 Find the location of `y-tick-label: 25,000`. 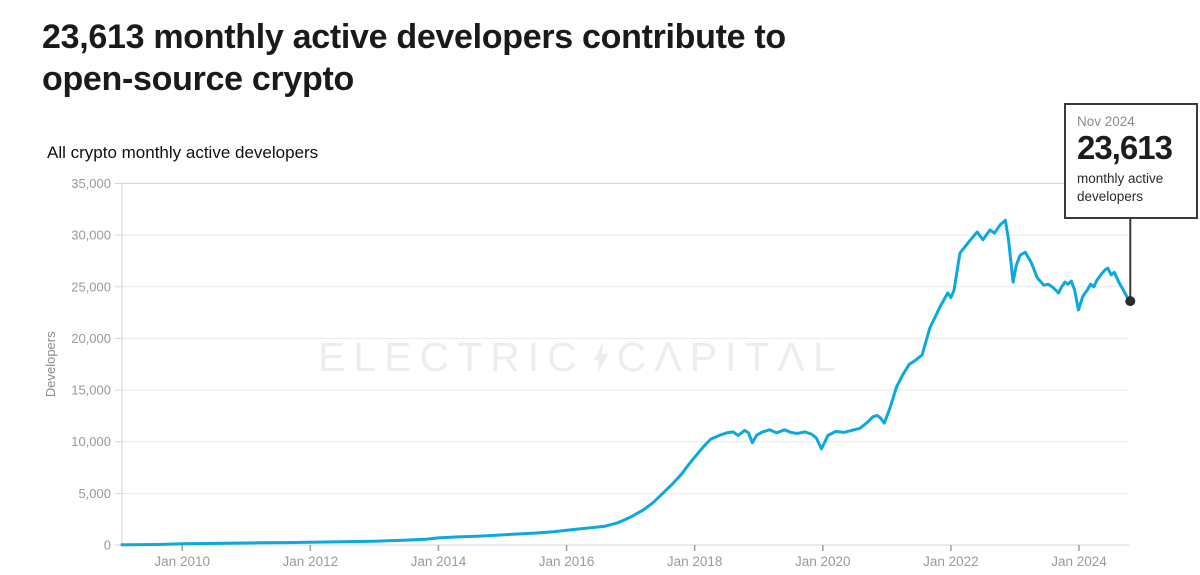

y-tick-label: 25,000 is located at coordinates (91, 286).